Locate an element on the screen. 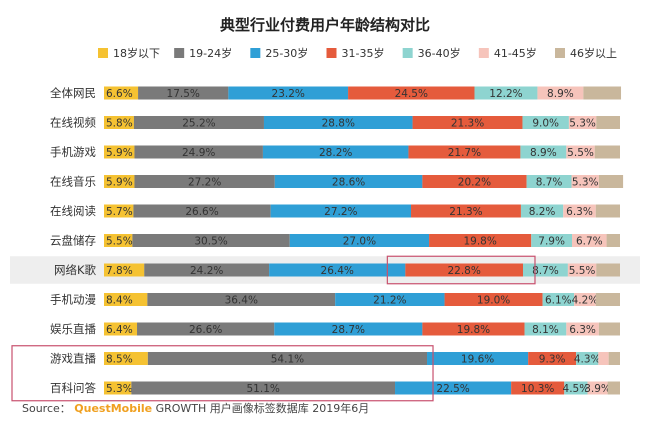 The image size is (650, 430). data-label: 8.2% is located at coordinates (542, 212).